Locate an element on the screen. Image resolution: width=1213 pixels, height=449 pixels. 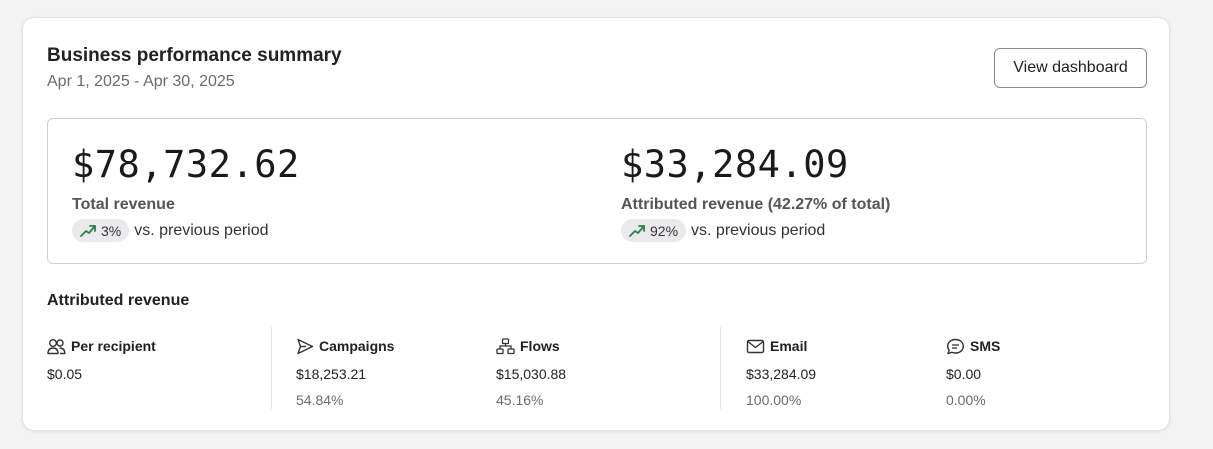
stat-header: Email is located at coordinates (781, 346).